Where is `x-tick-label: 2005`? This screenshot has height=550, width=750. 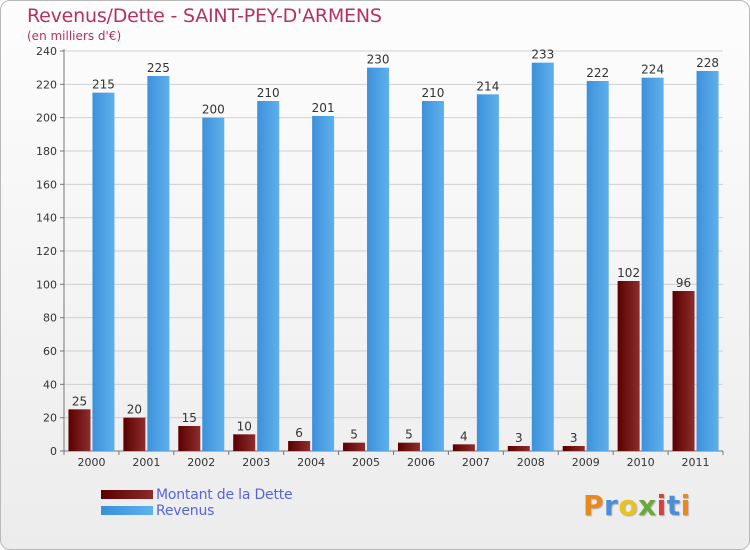
x-tick-label: 2005 is located at coordinates (366, 462).